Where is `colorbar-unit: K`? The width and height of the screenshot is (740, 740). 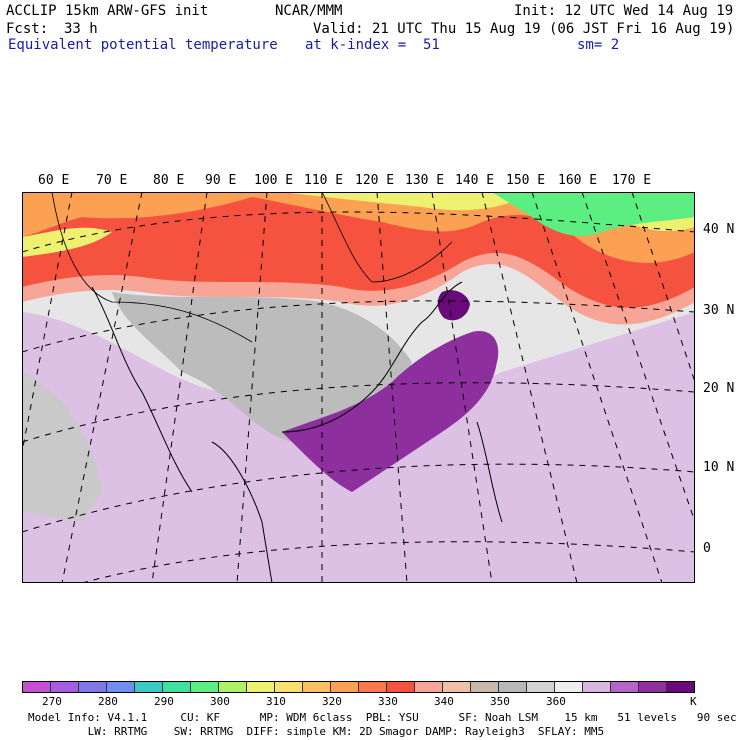 colorbar-unit: K is located at coordinates (693, 701).